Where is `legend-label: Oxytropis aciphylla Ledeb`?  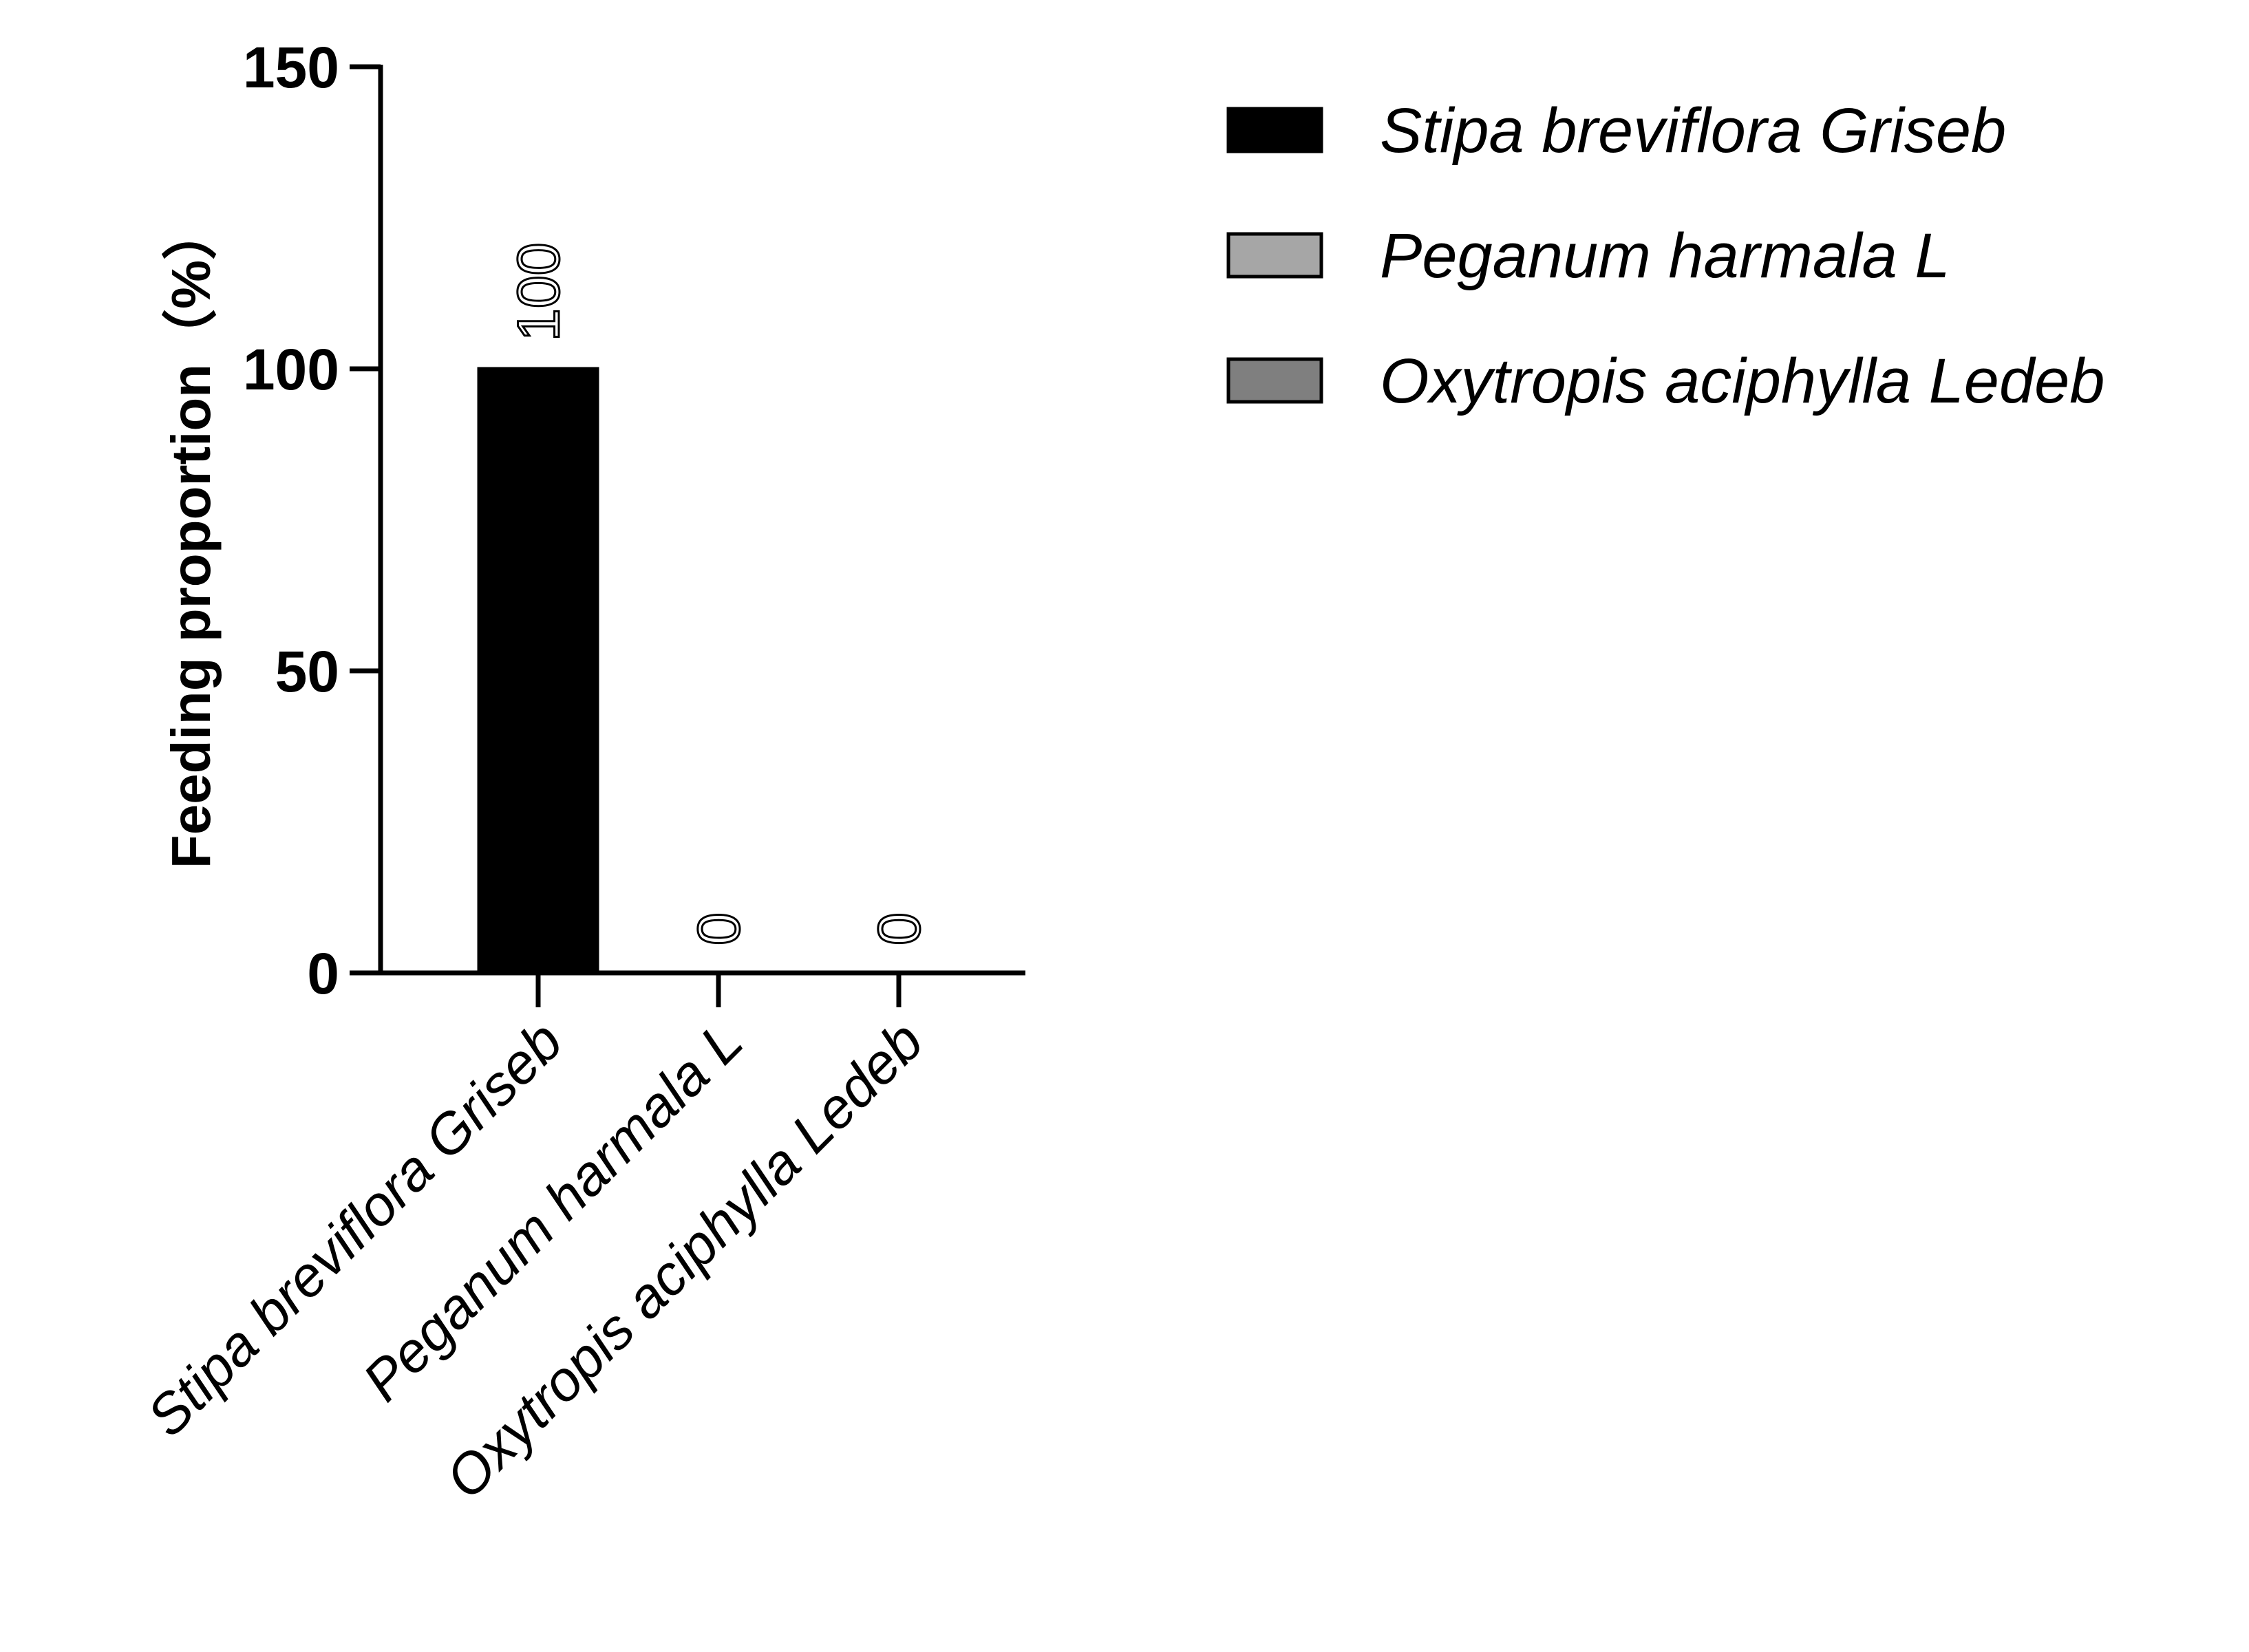 legend-label: Oxytropis aciphylla Ledeb is located at coordinates (1742, 381).